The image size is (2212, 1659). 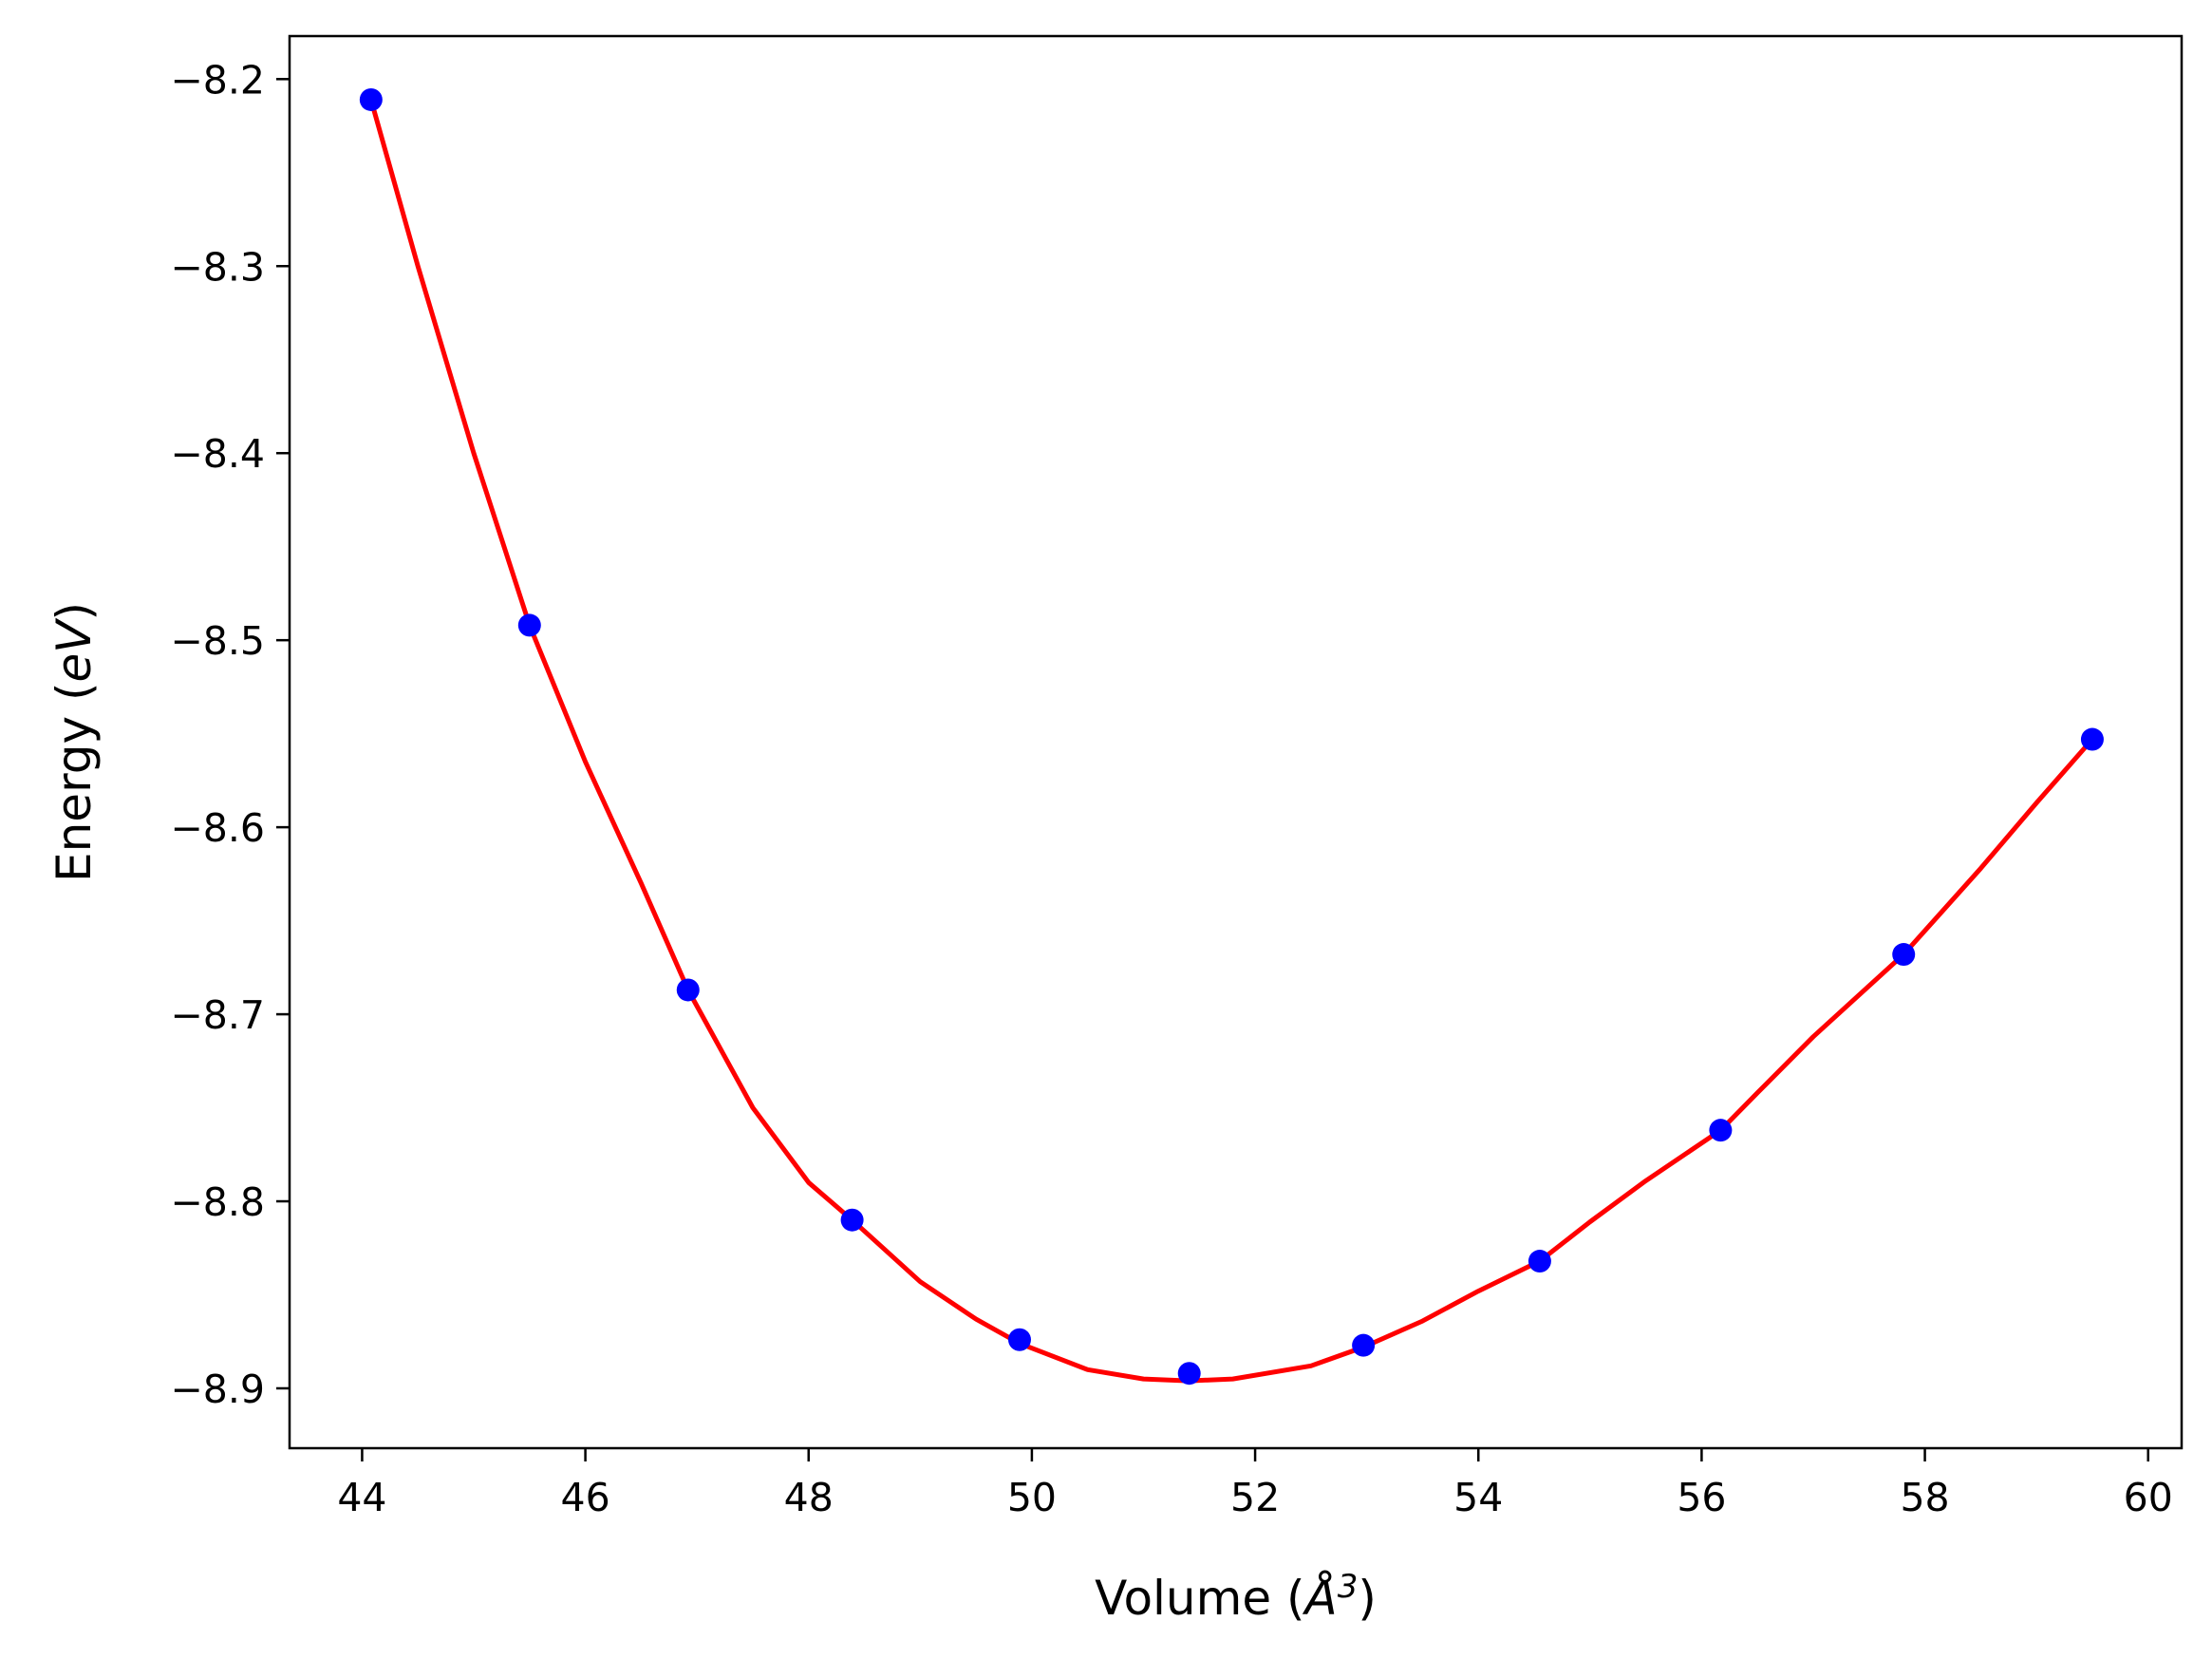 I want to click on y-axis-label: Energy (eV), so click(x=74, y=742).